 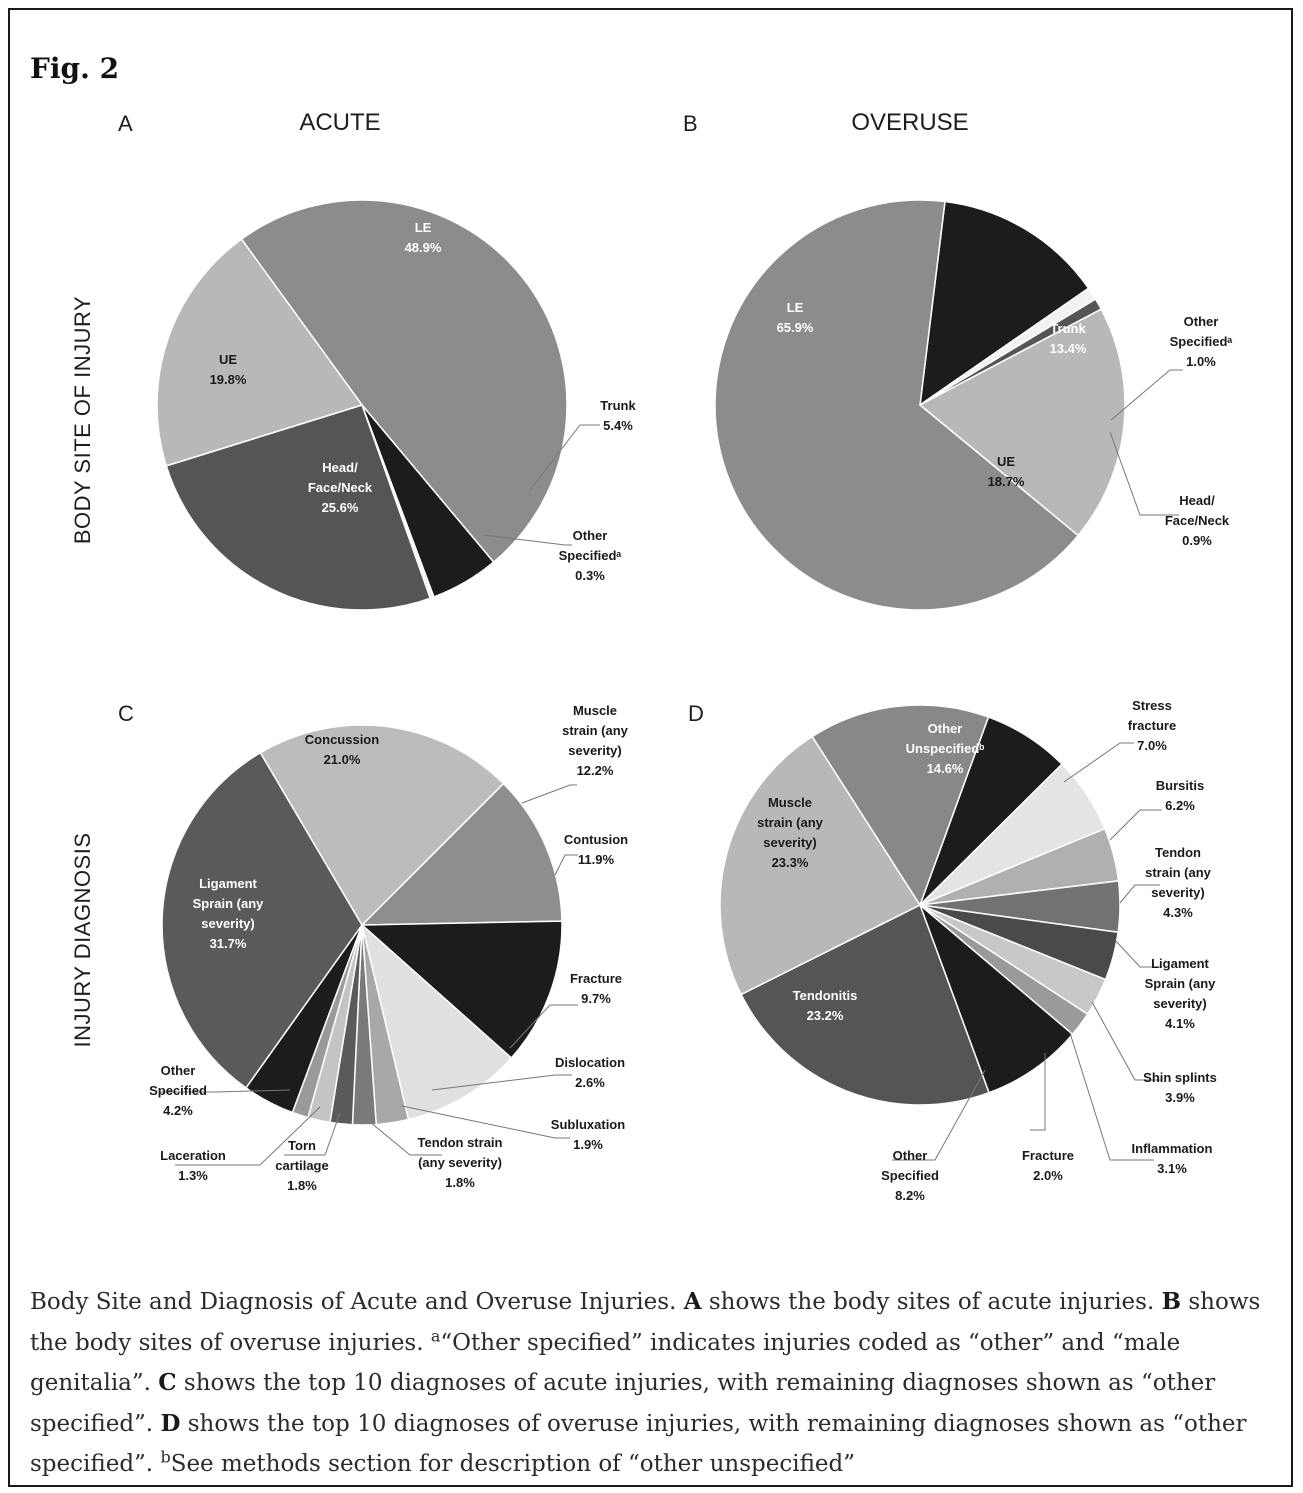 I want to click on slice-label-ligament-sprain-any-severity: Ligament Sprain (any severity) 4.1%, so click(x=1181, y=993).